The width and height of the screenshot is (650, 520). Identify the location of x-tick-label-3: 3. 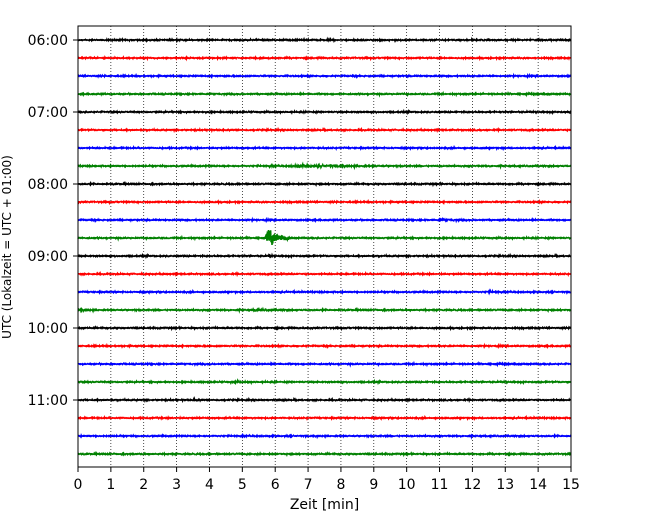
(176, 485).